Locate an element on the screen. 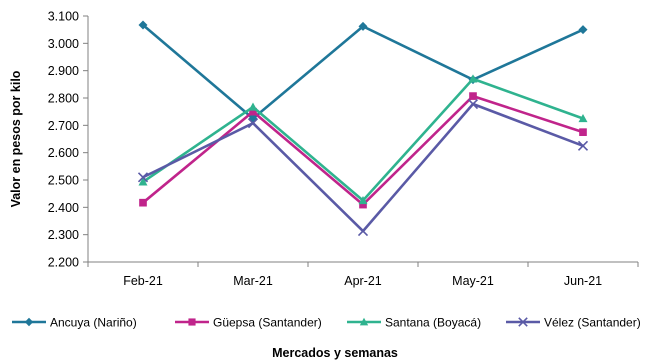 The width and height of the screenshot is (654, 363). legend-label: Ancuya (Nariño) is located at coordinates (93, 323).